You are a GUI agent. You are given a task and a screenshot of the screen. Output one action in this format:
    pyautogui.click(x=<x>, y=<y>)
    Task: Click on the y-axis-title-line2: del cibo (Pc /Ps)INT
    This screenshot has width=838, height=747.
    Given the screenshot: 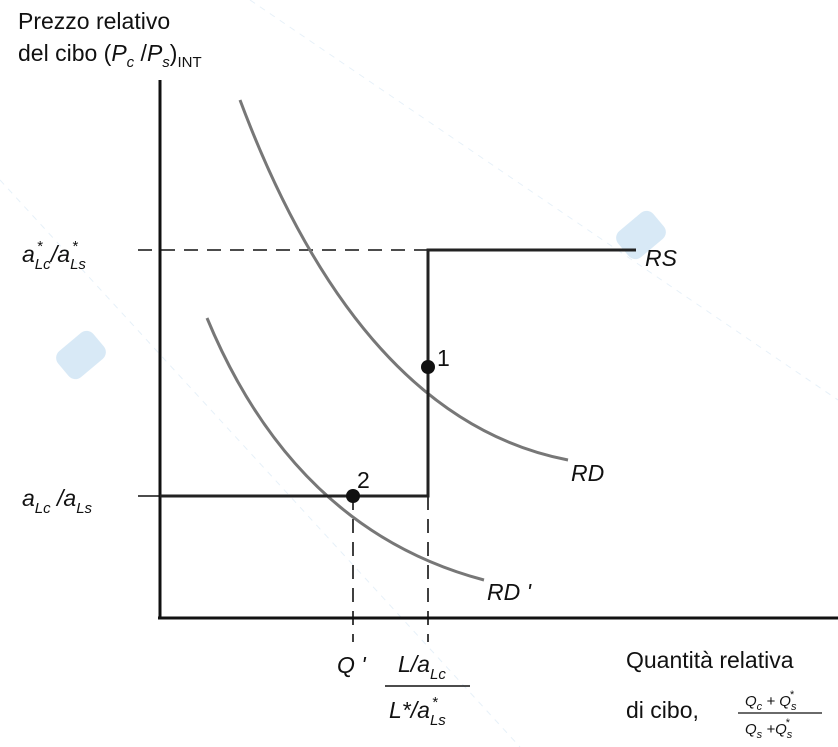 What is the action you would take?
    pyautogui.click(x=110, y=55)
    